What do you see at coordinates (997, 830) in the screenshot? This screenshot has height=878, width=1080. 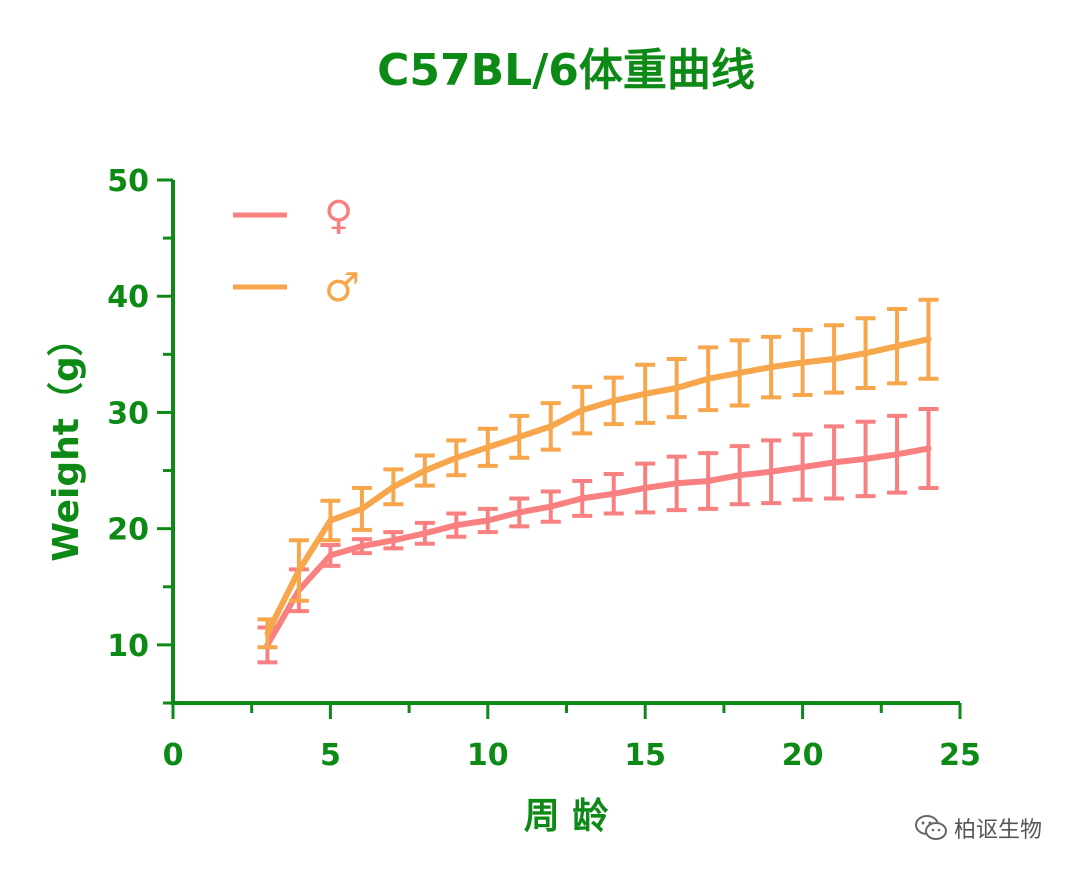 I see `watermark-text: 柏讴生物` at bounding box center [997, 830].